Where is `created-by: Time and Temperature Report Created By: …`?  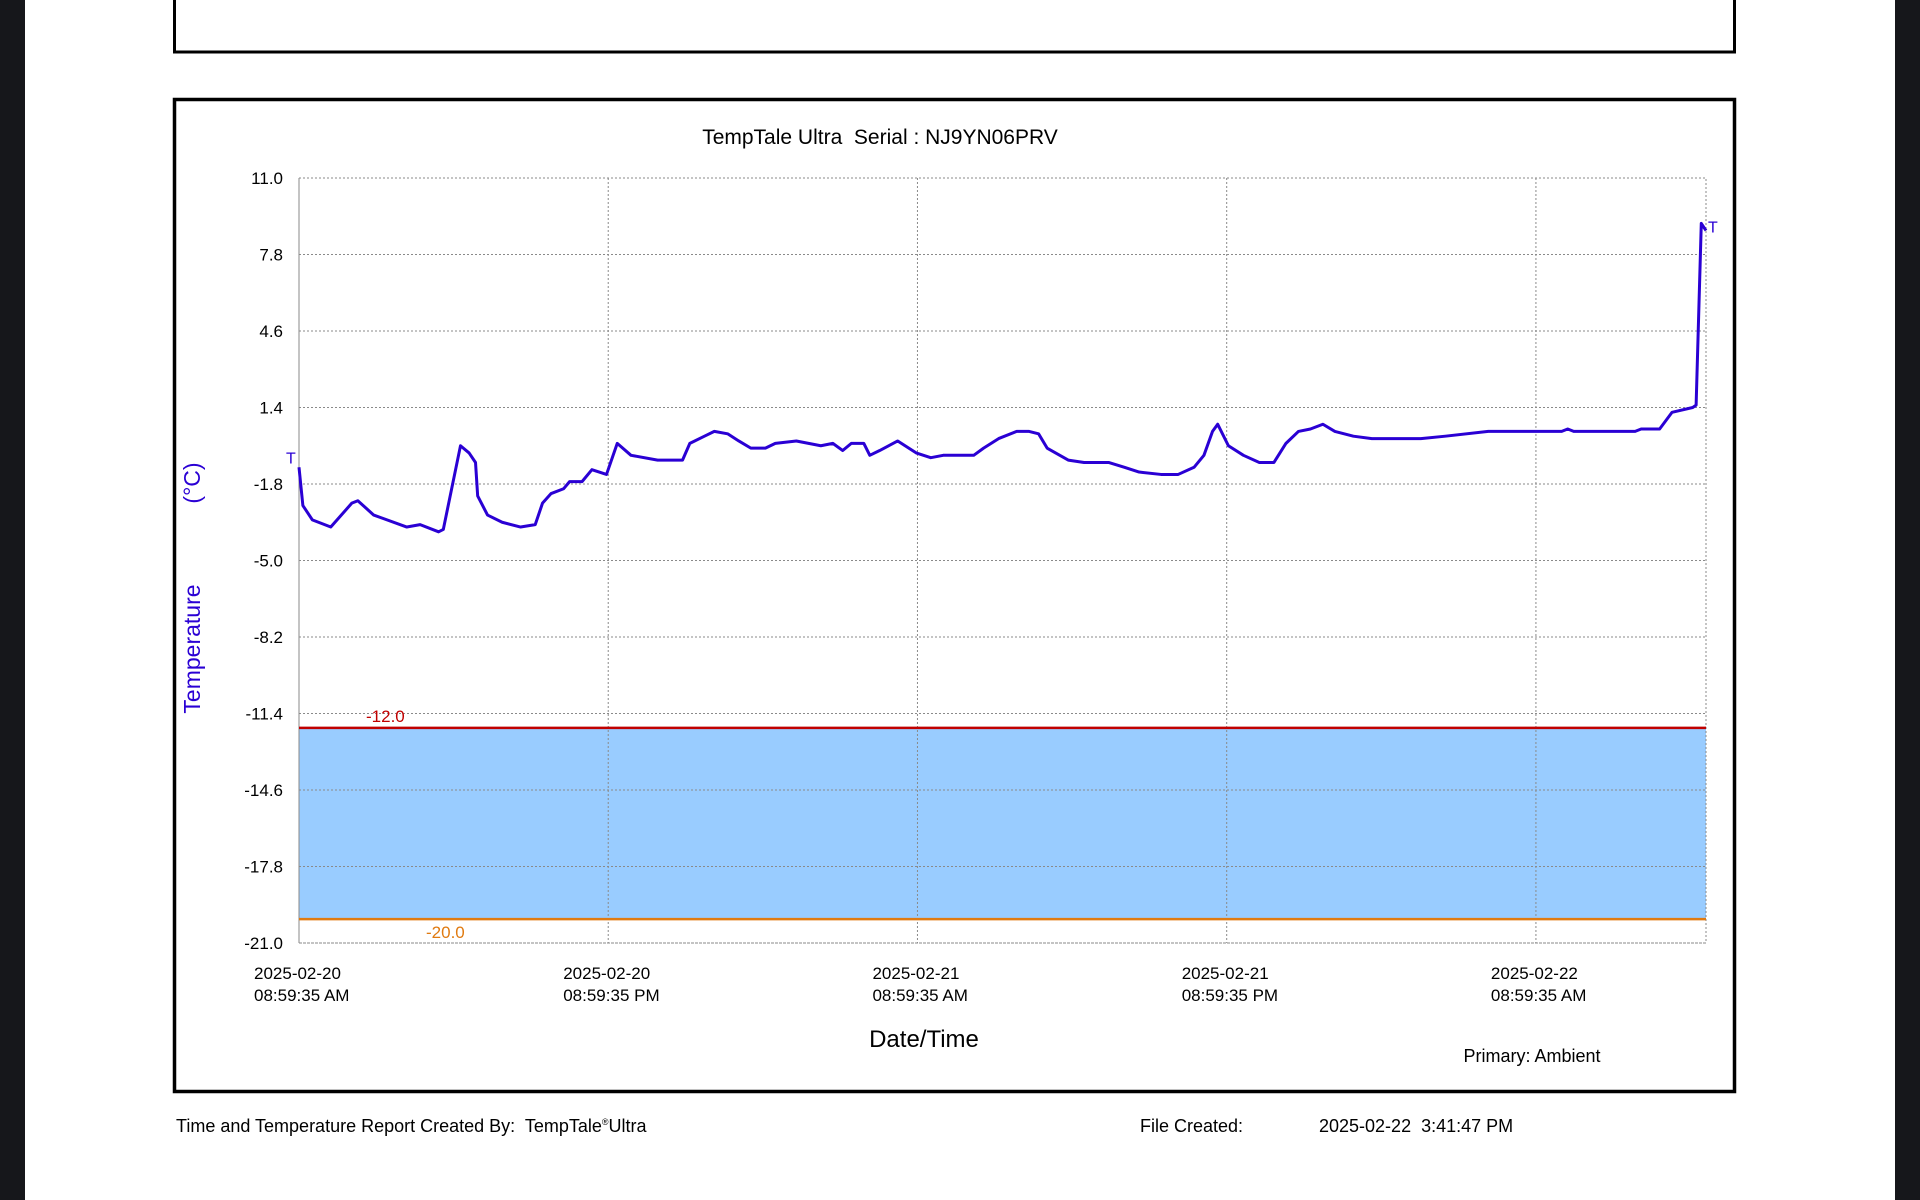 created-by: Time and Temperature Report Created By: … is located at coordinates (389, 1126).